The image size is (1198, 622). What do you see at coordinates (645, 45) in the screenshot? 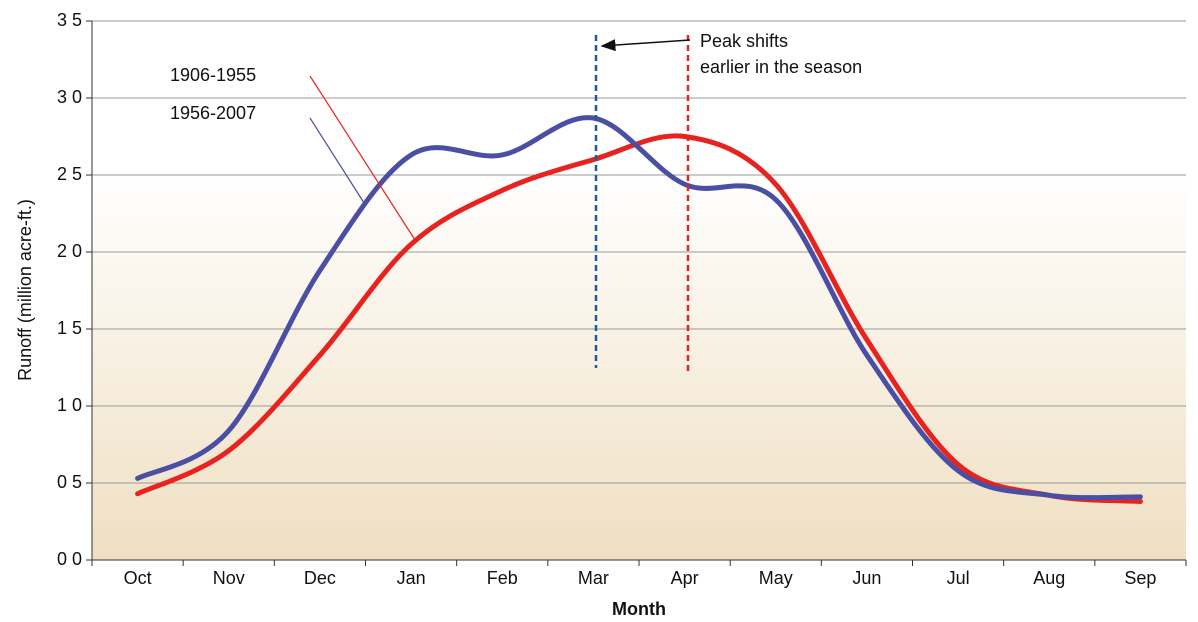
I see `arrow` at bounding box center [645, 45].